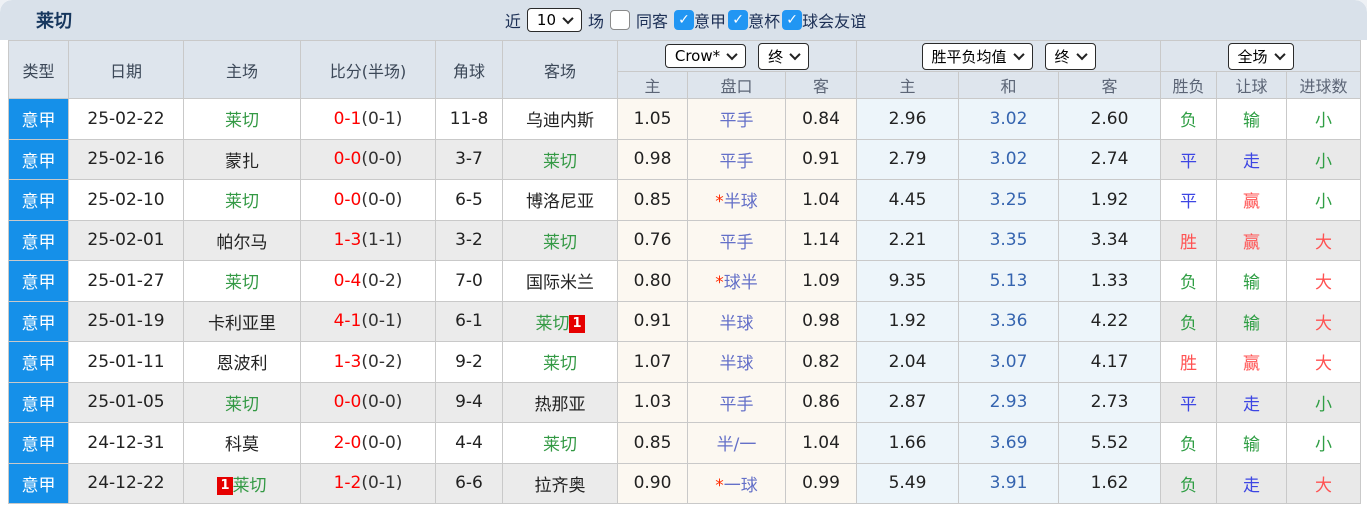  Describe the element at coordinates (560, 402) in the screenshot. I see `away-team-cell: 热那亚` at that location.